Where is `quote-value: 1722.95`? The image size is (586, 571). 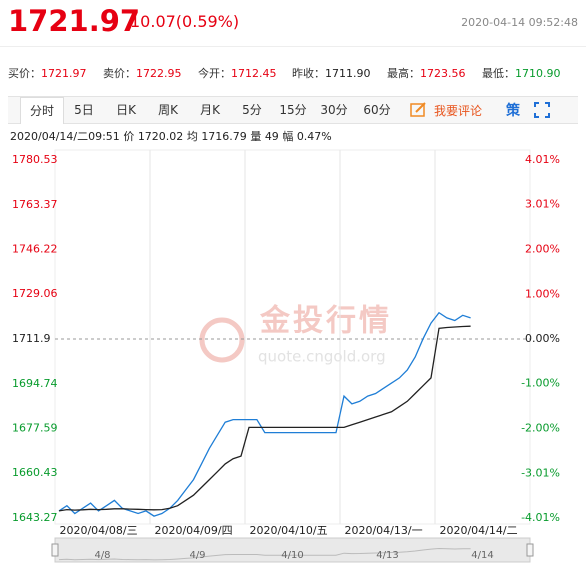
quote-value: 1722.95 is located at coordinates (159, 73).